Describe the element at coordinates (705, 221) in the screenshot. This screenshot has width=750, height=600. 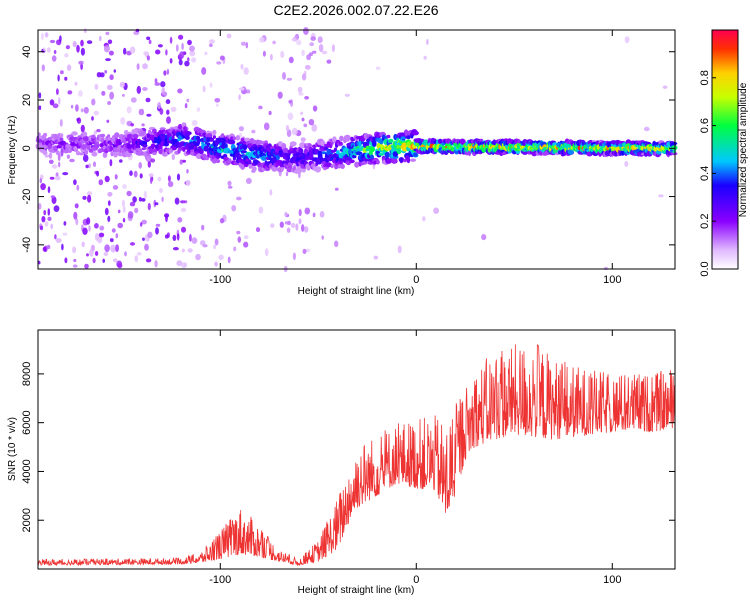
I see `colorbar-tick-label: 0.2` at that location.